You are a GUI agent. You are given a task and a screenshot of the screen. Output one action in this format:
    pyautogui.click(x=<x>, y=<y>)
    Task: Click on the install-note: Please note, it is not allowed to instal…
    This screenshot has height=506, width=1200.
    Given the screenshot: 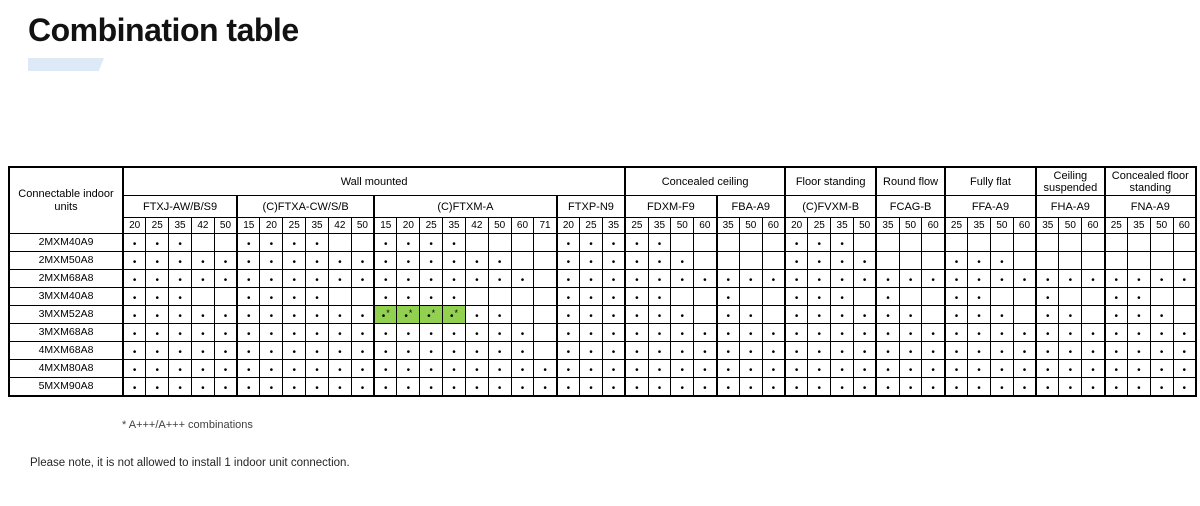 What is the action you would take?
    pyautogui.click(x=190, y=463)
    